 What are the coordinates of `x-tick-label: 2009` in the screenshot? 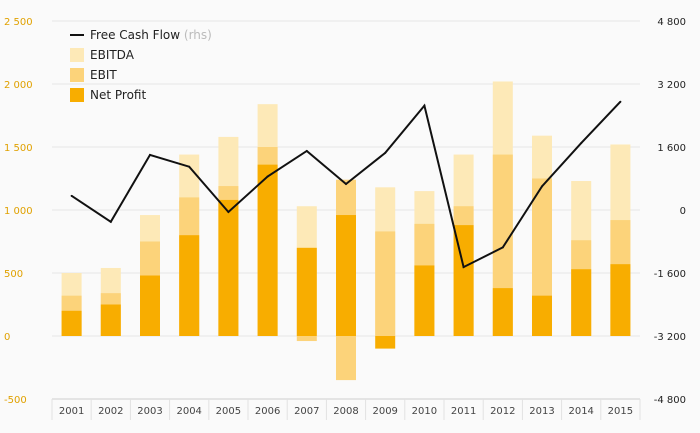 It's located at (384, 411).